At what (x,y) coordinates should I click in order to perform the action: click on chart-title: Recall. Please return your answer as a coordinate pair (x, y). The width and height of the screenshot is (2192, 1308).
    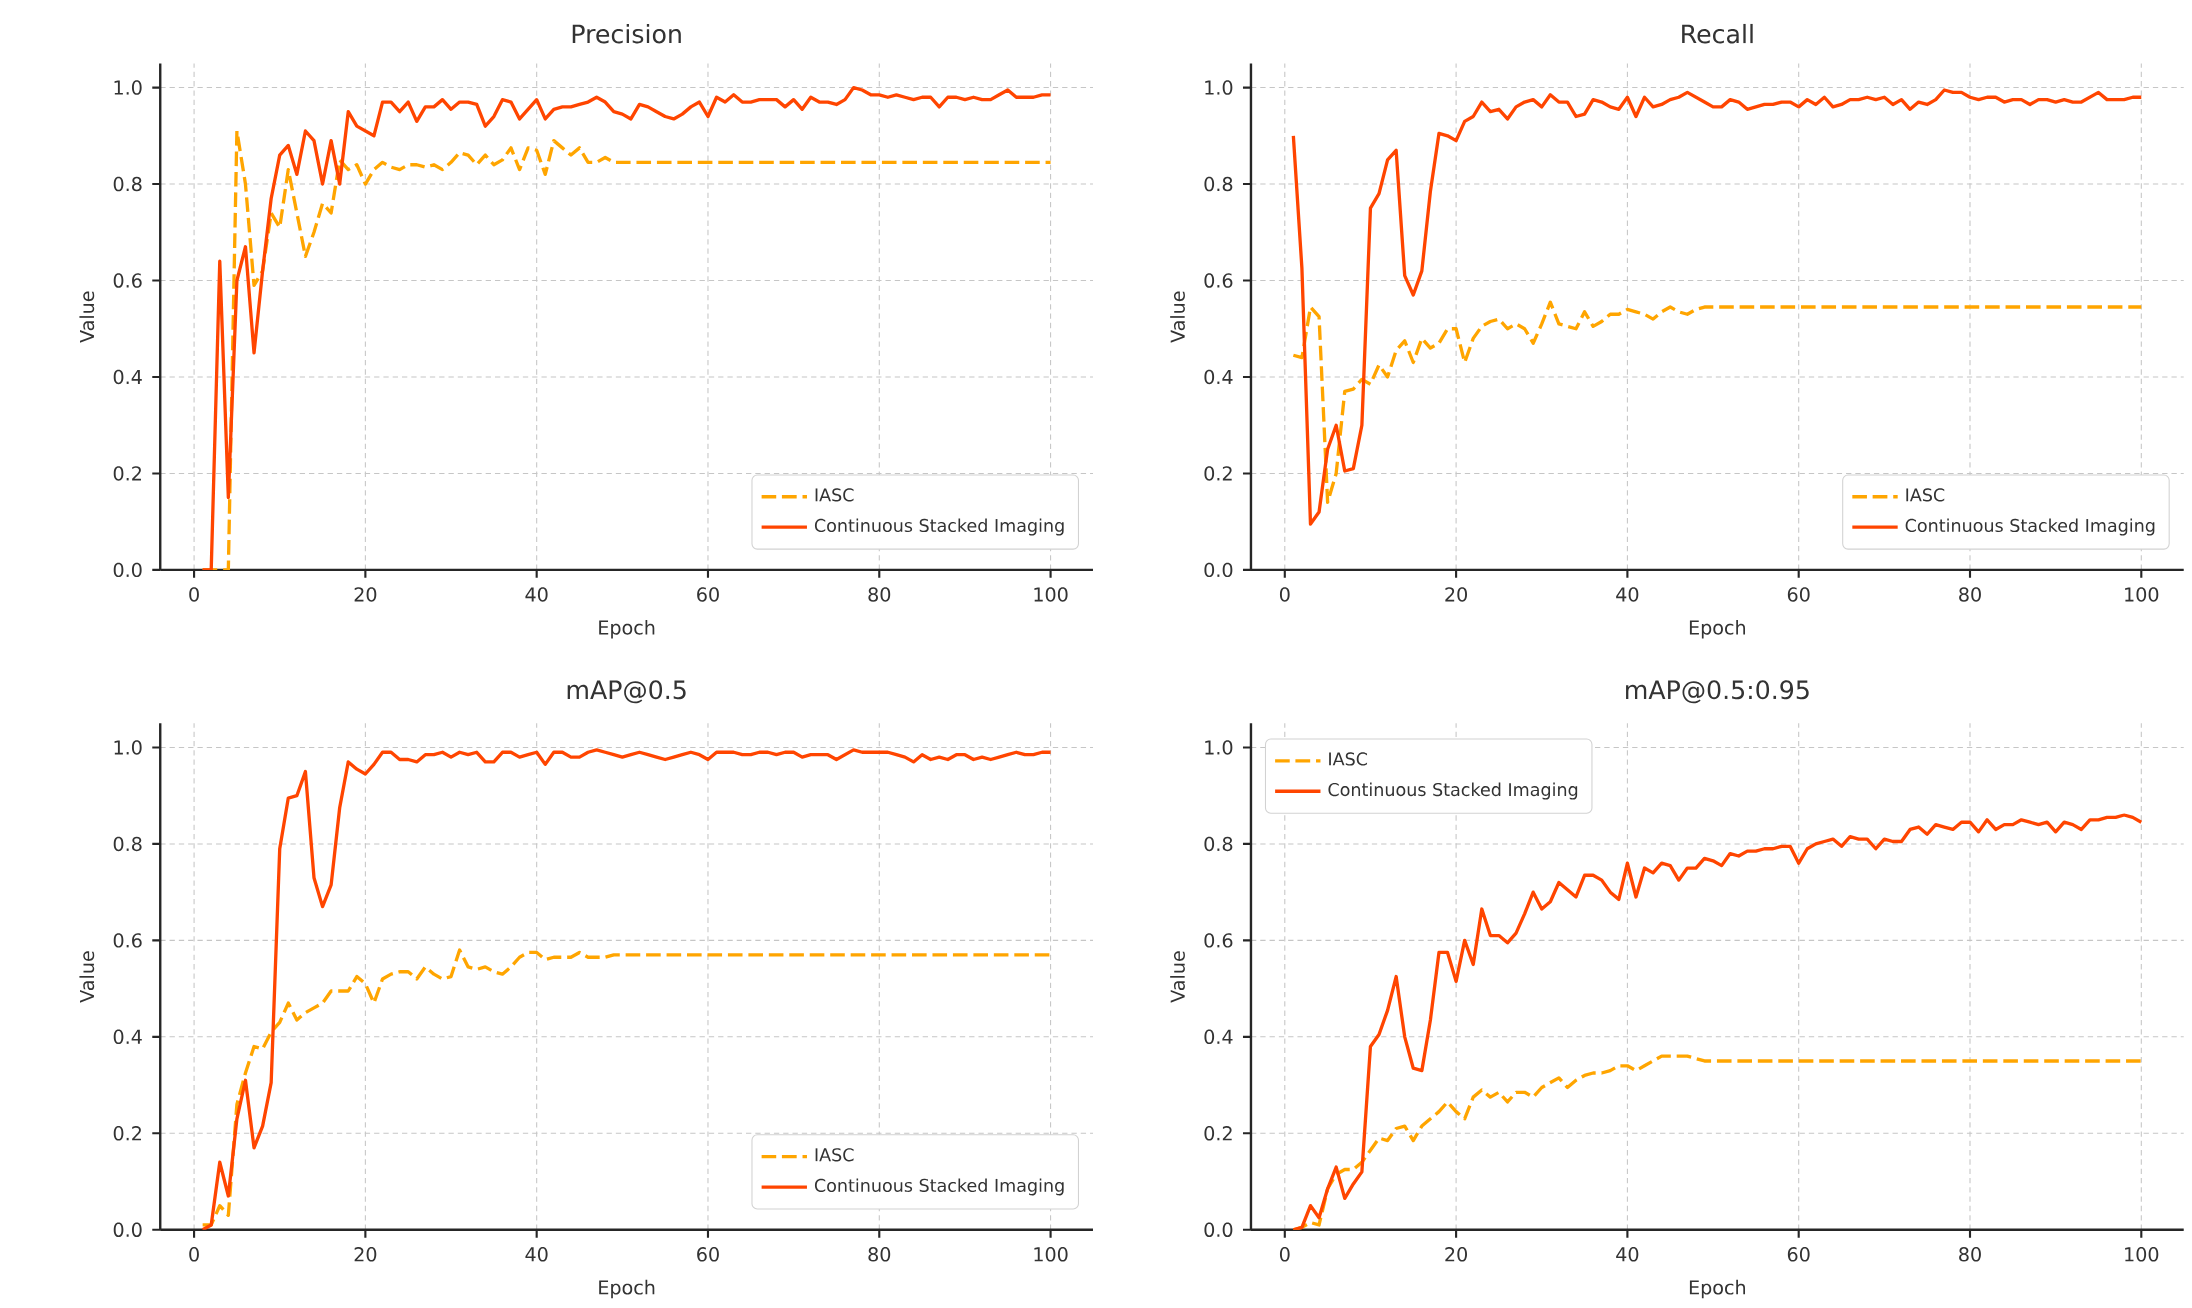
    Looking at the image, I should click on (1717, 34).